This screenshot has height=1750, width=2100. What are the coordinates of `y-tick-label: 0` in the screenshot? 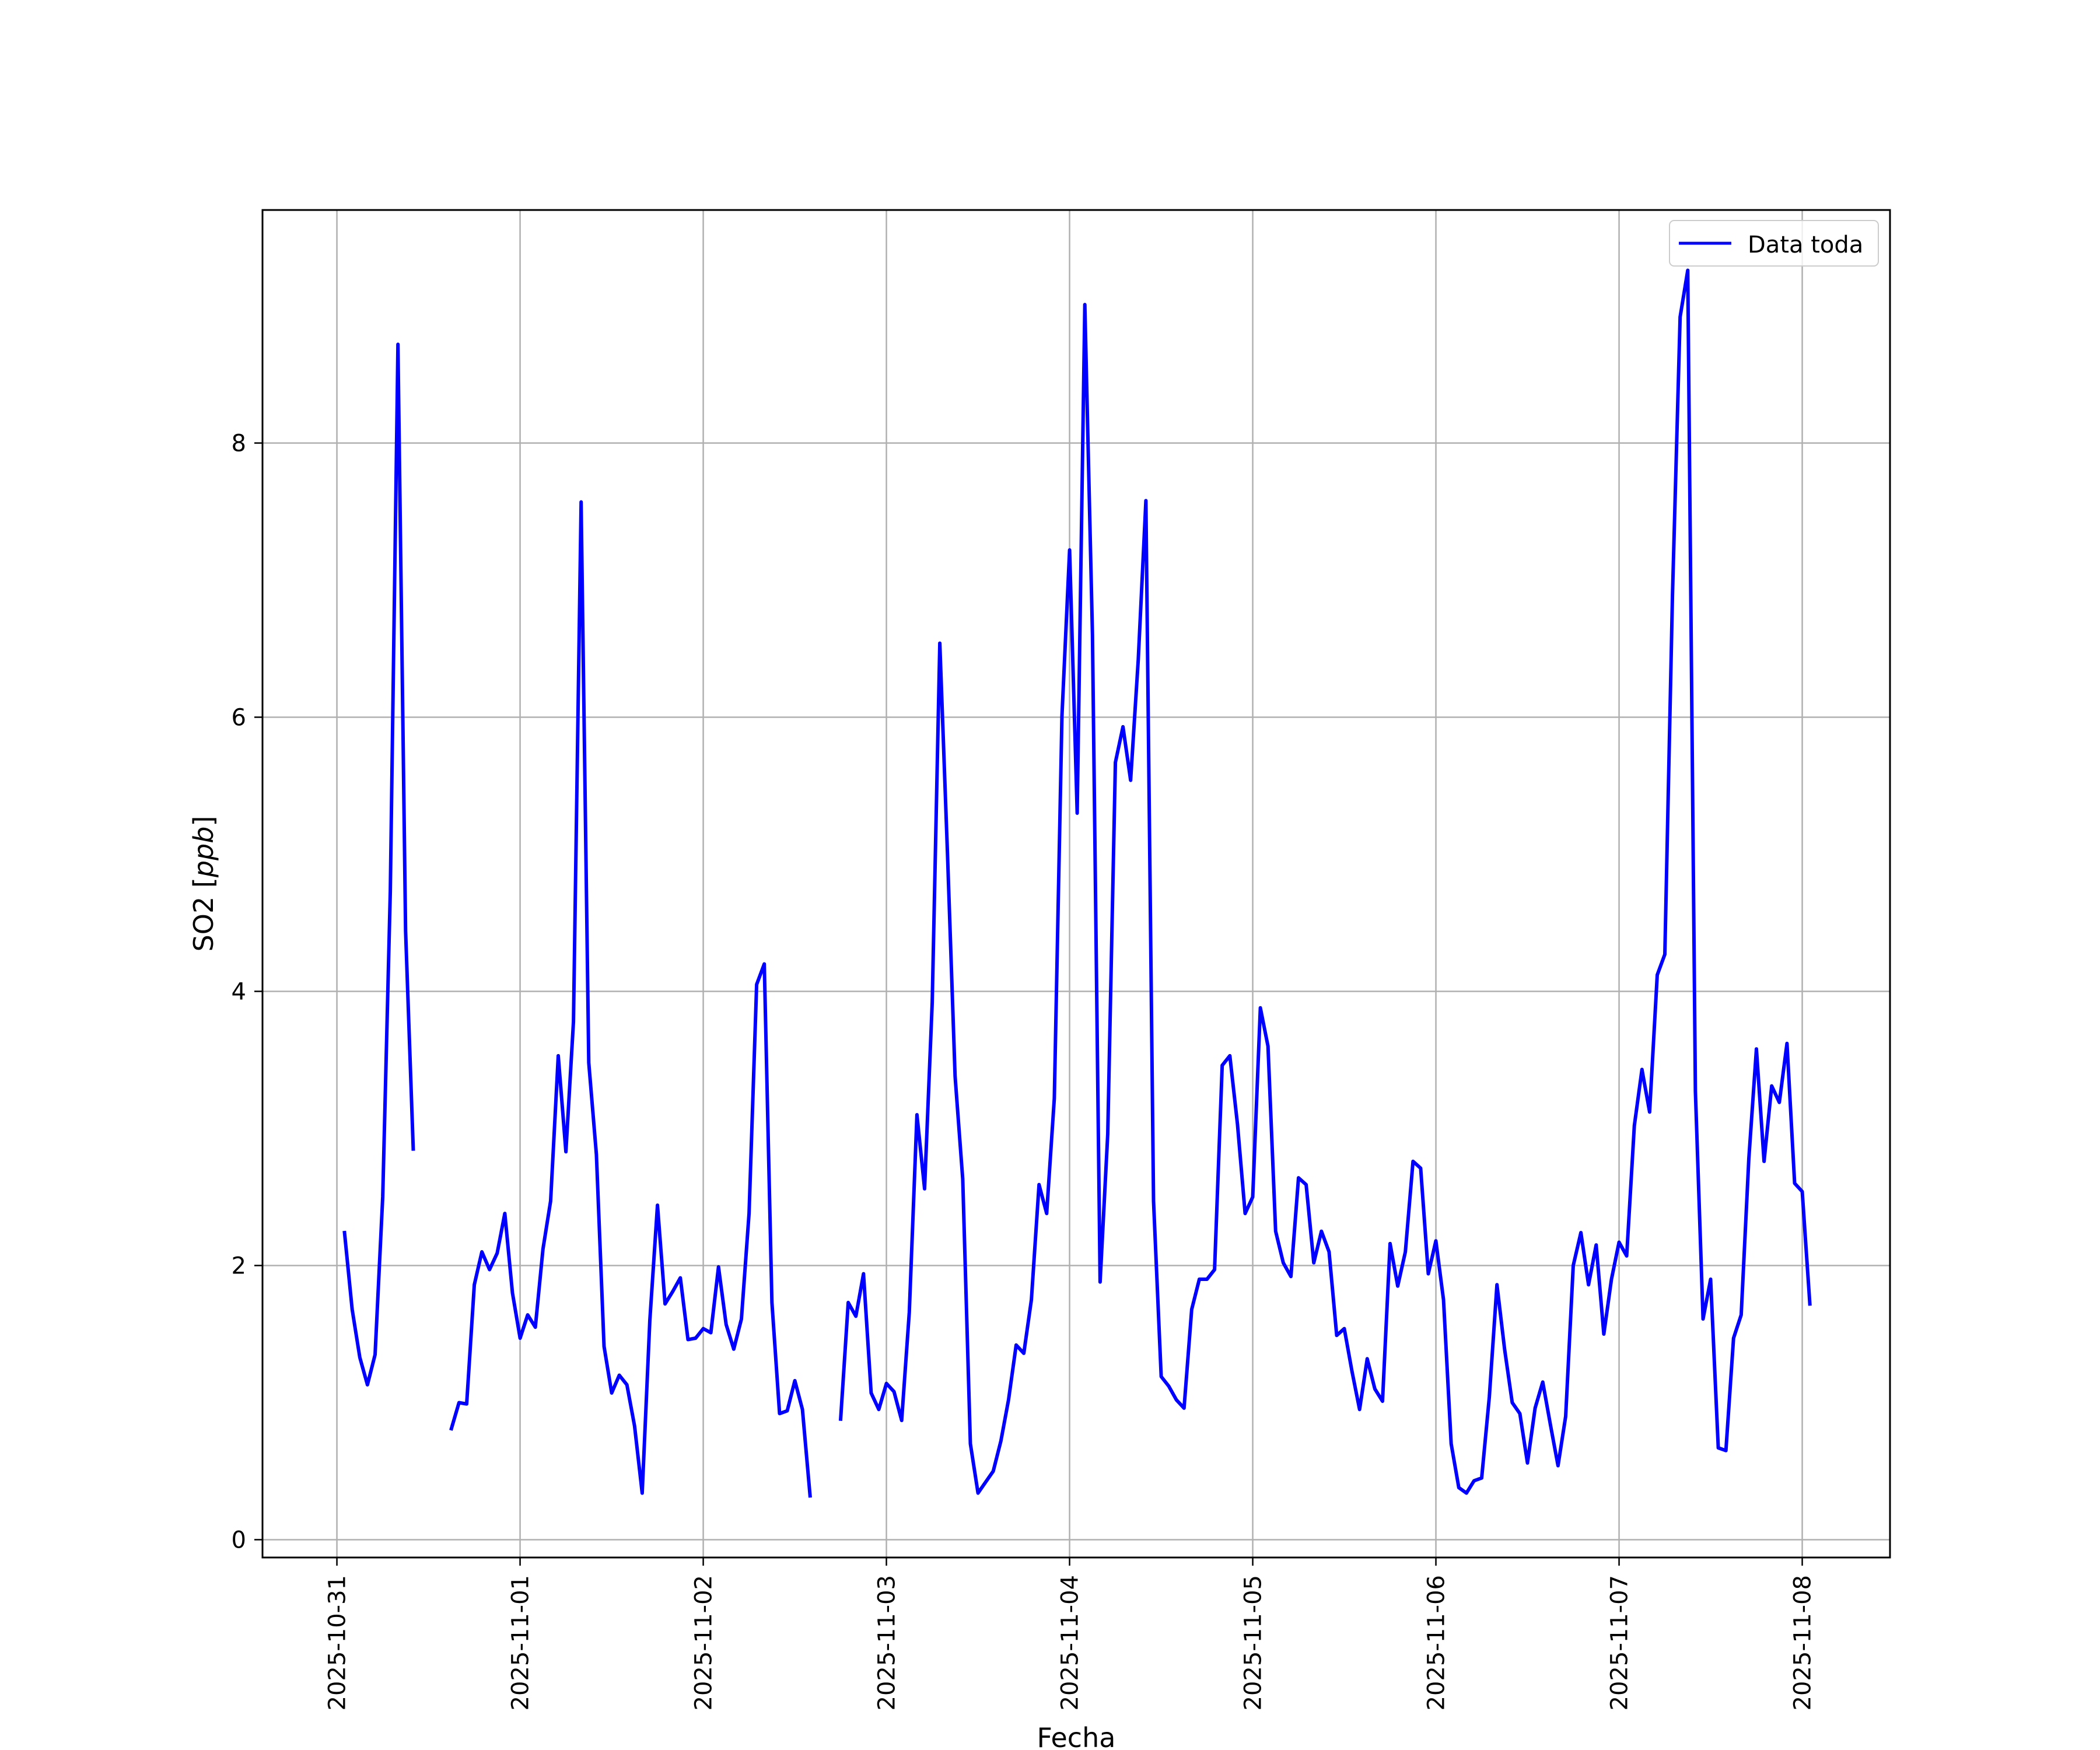 It's located at (239, 1540).